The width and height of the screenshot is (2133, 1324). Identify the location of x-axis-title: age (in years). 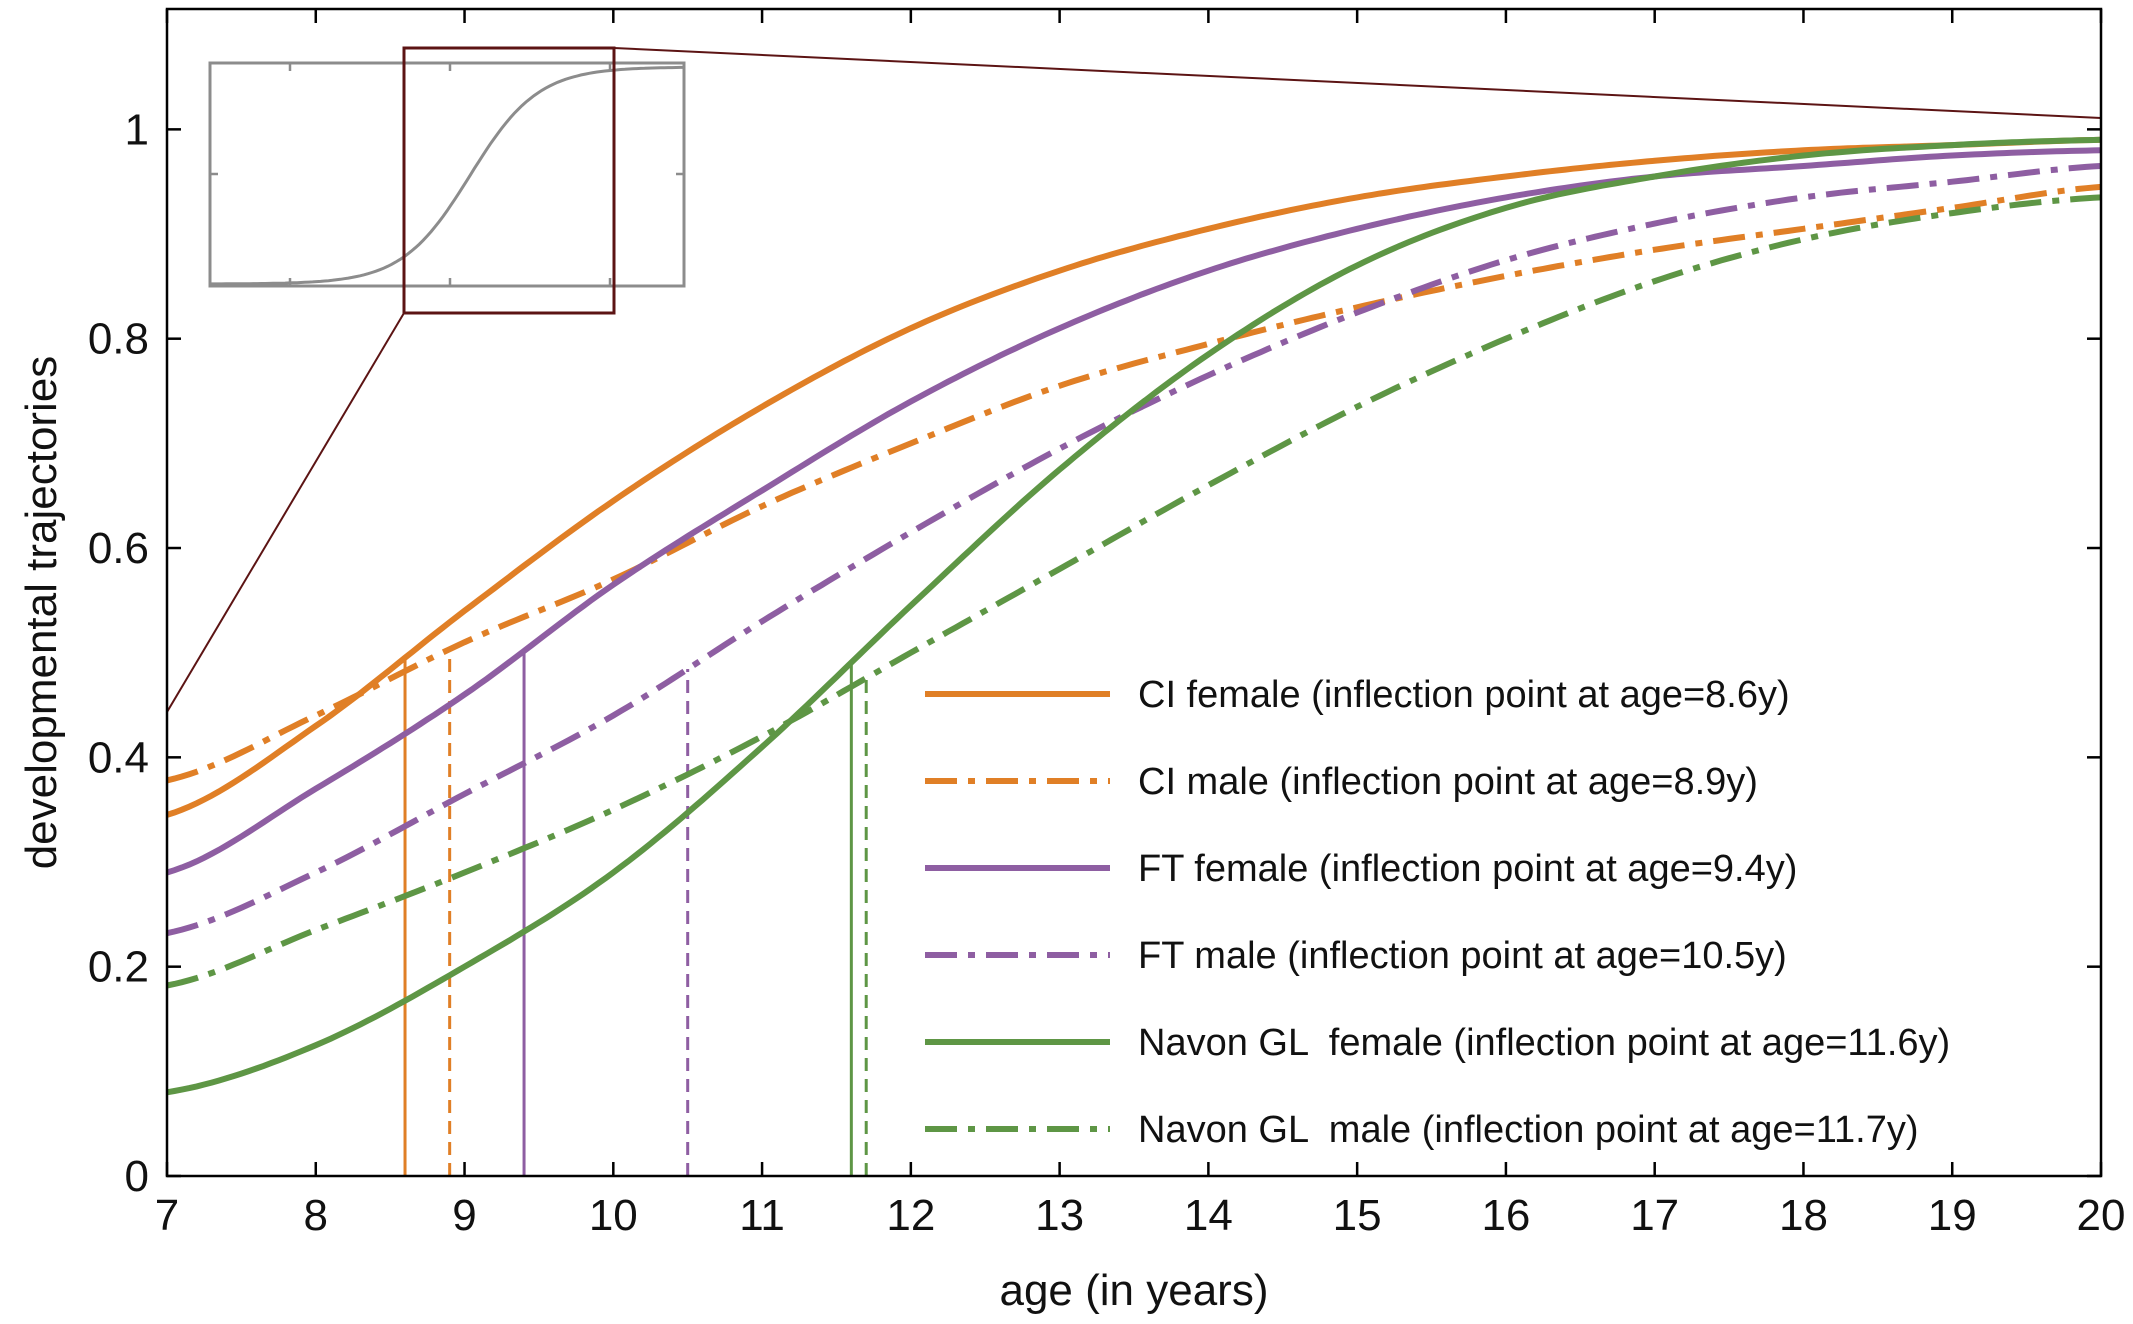
(1133, 1290).